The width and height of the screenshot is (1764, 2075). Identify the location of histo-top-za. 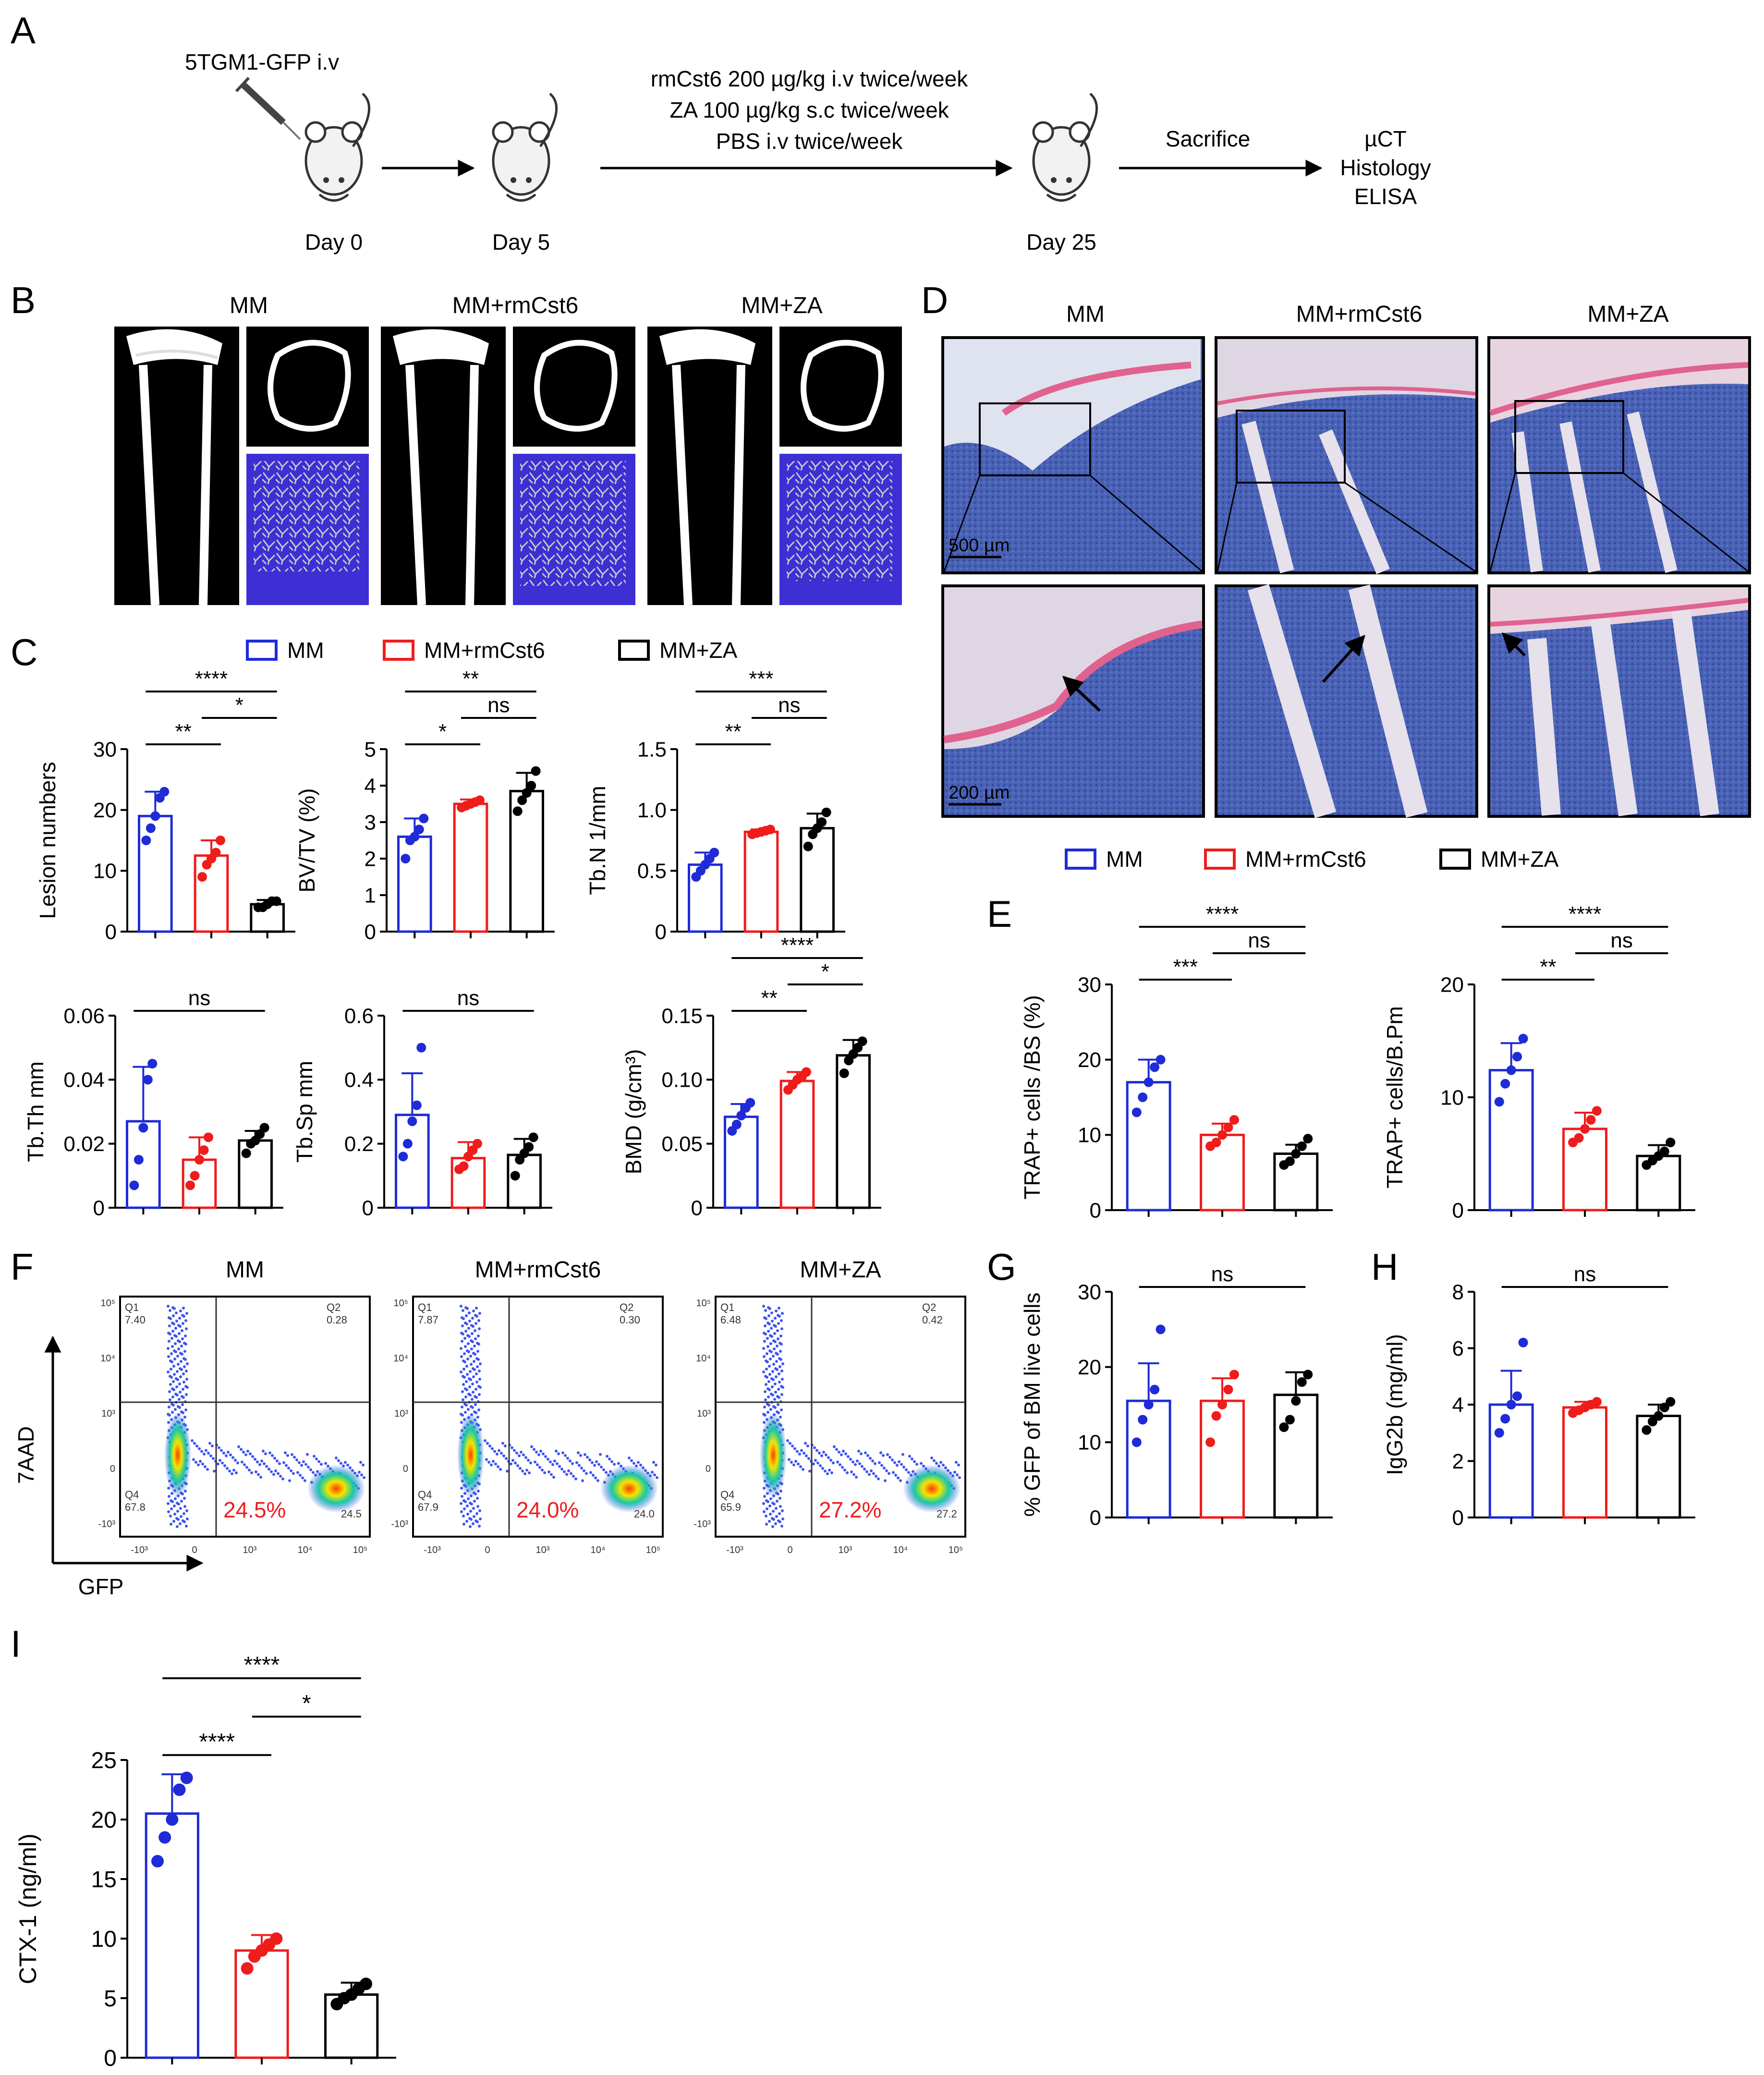
(1619, 455).